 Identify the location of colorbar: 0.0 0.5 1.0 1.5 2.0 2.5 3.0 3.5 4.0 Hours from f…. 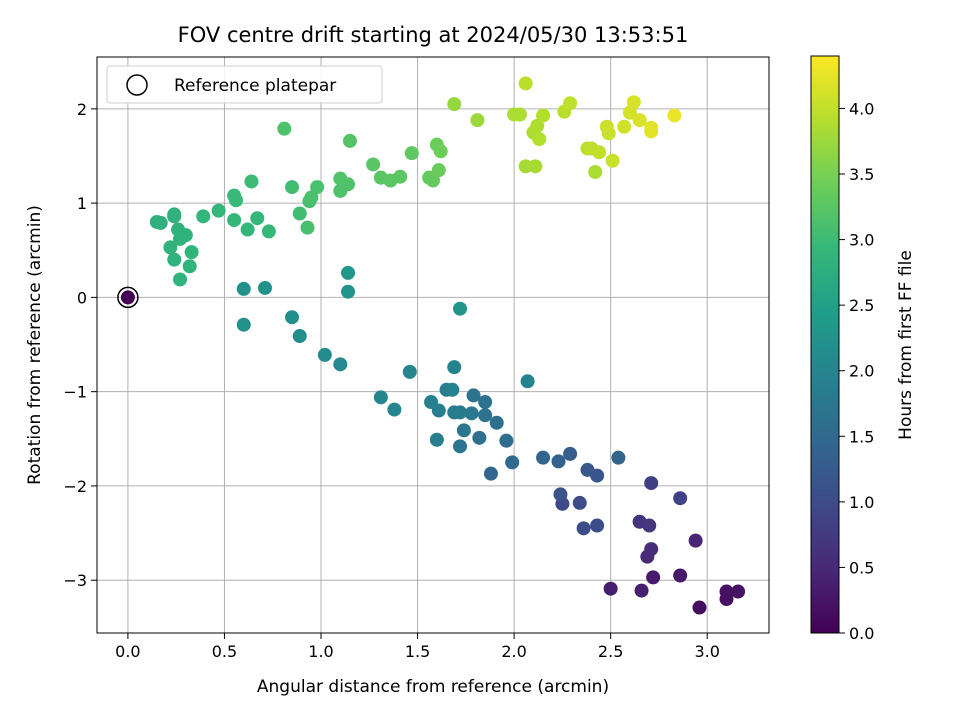
(863, 349).